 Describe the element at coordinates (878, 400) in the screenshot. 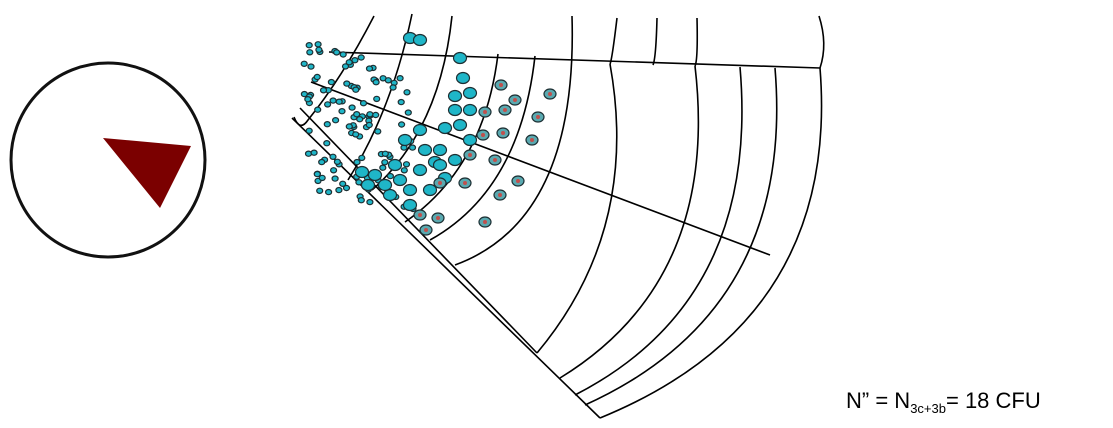

I see `caption-prefix: N” = N` at that location.